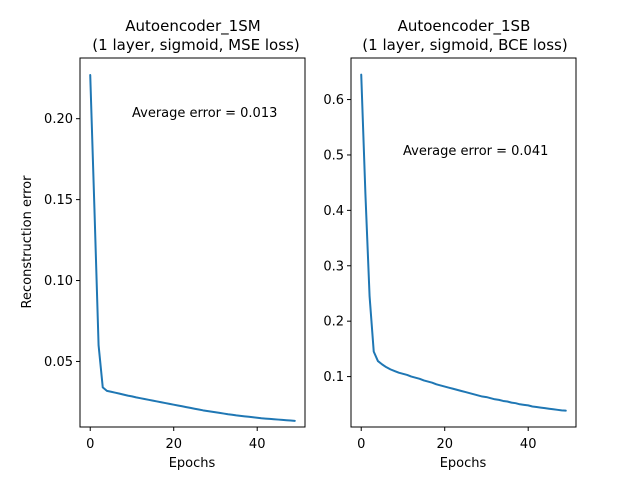 This screenshot has height=480, width=640. I want to click on subplot-2-y-tick-label-0.5: 0.5, so click(333, 155).